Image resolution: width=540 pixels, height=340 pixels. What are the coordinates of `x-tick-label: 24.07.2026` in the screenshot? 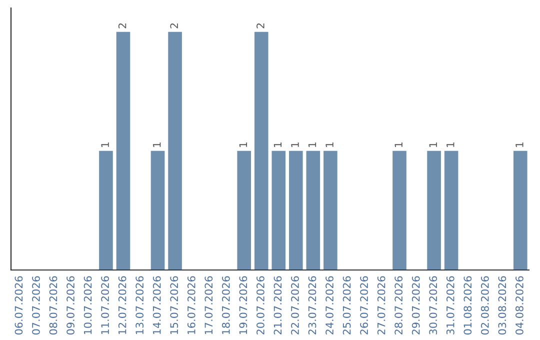 It's located at (330, 305).